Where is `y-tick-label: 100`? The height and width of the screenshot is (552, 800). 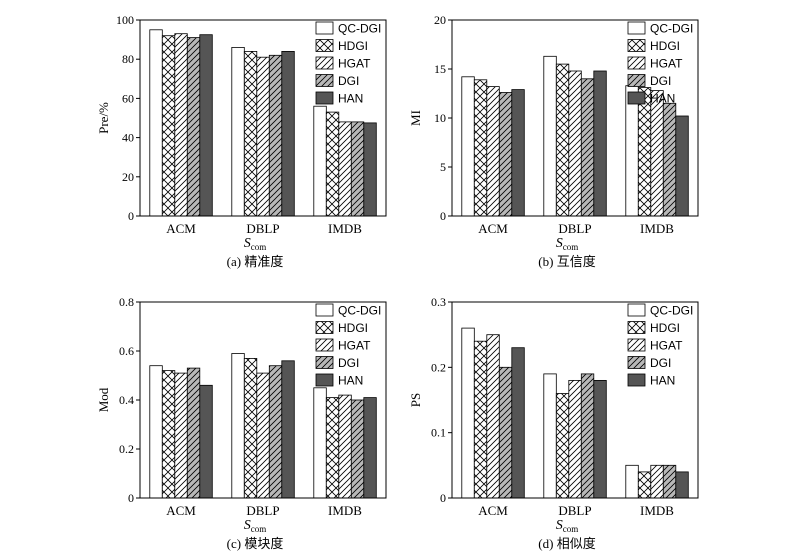 y-tick-label: 100 is located at coordinates (125, 20).